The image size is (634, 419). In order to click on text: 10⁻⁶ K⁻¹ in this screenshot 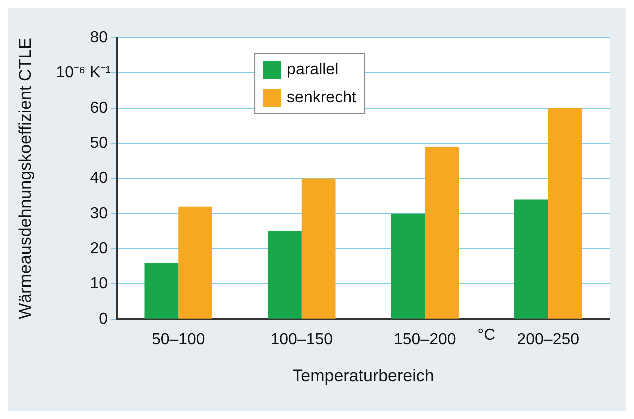, I will do `click(83, 73)`.